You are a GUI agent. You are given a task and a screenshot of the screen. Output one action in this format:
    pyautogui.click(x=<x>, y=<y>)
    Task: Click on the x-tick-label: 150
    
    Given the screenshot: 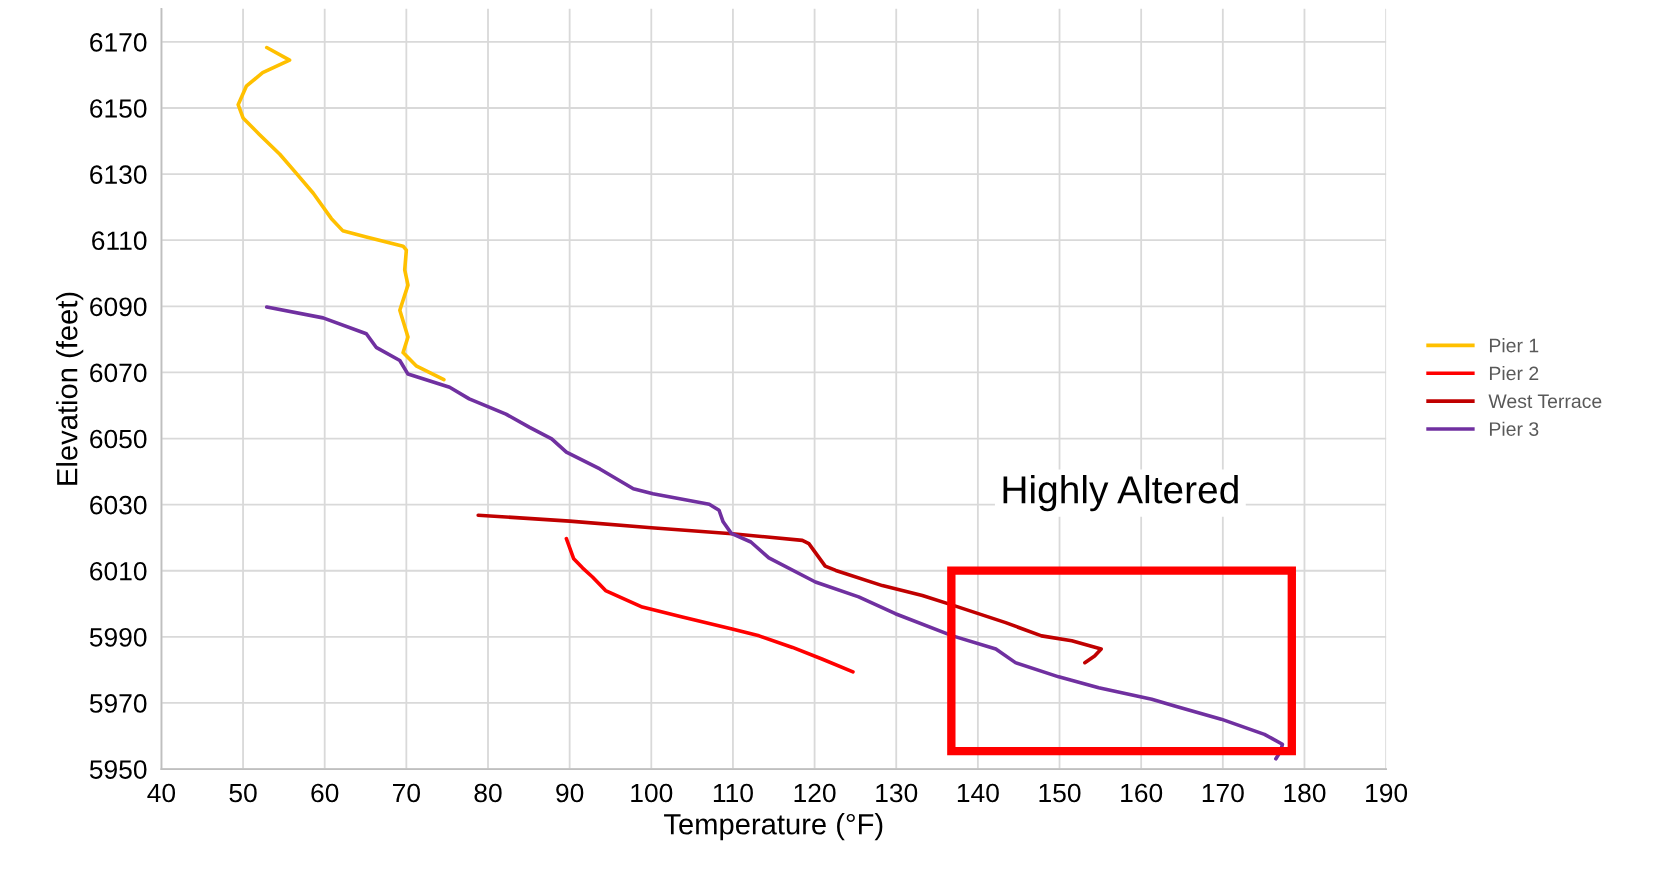 What is the action you would take?
    pyautogui.click(x=1060, y=793)
    